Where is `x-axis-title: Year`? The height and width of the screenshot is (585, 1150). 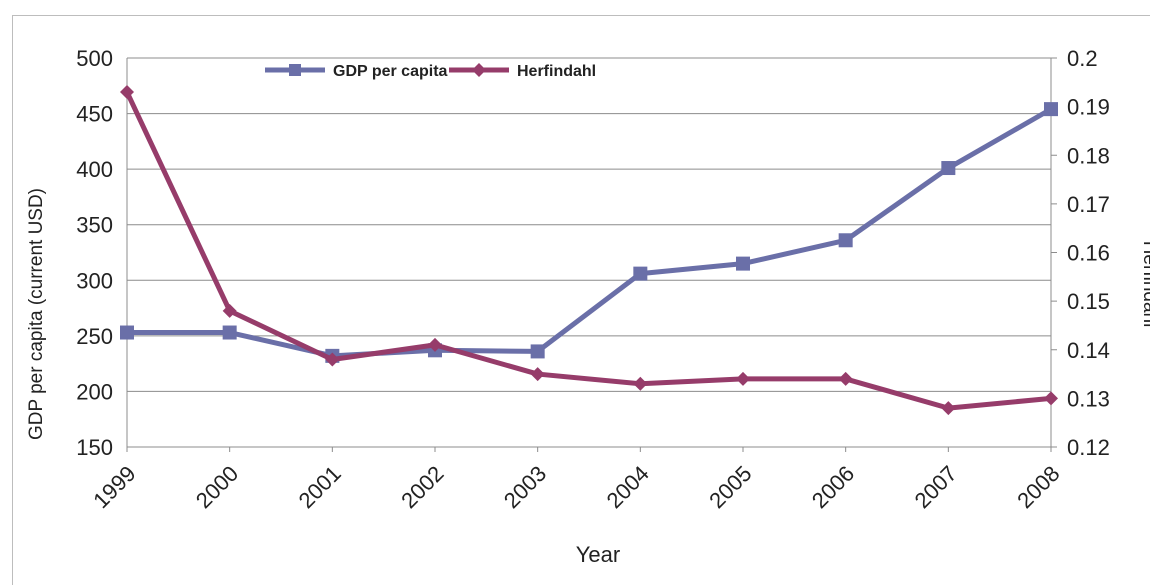 x-axis-title: Year is located at coordinates (598, 554).